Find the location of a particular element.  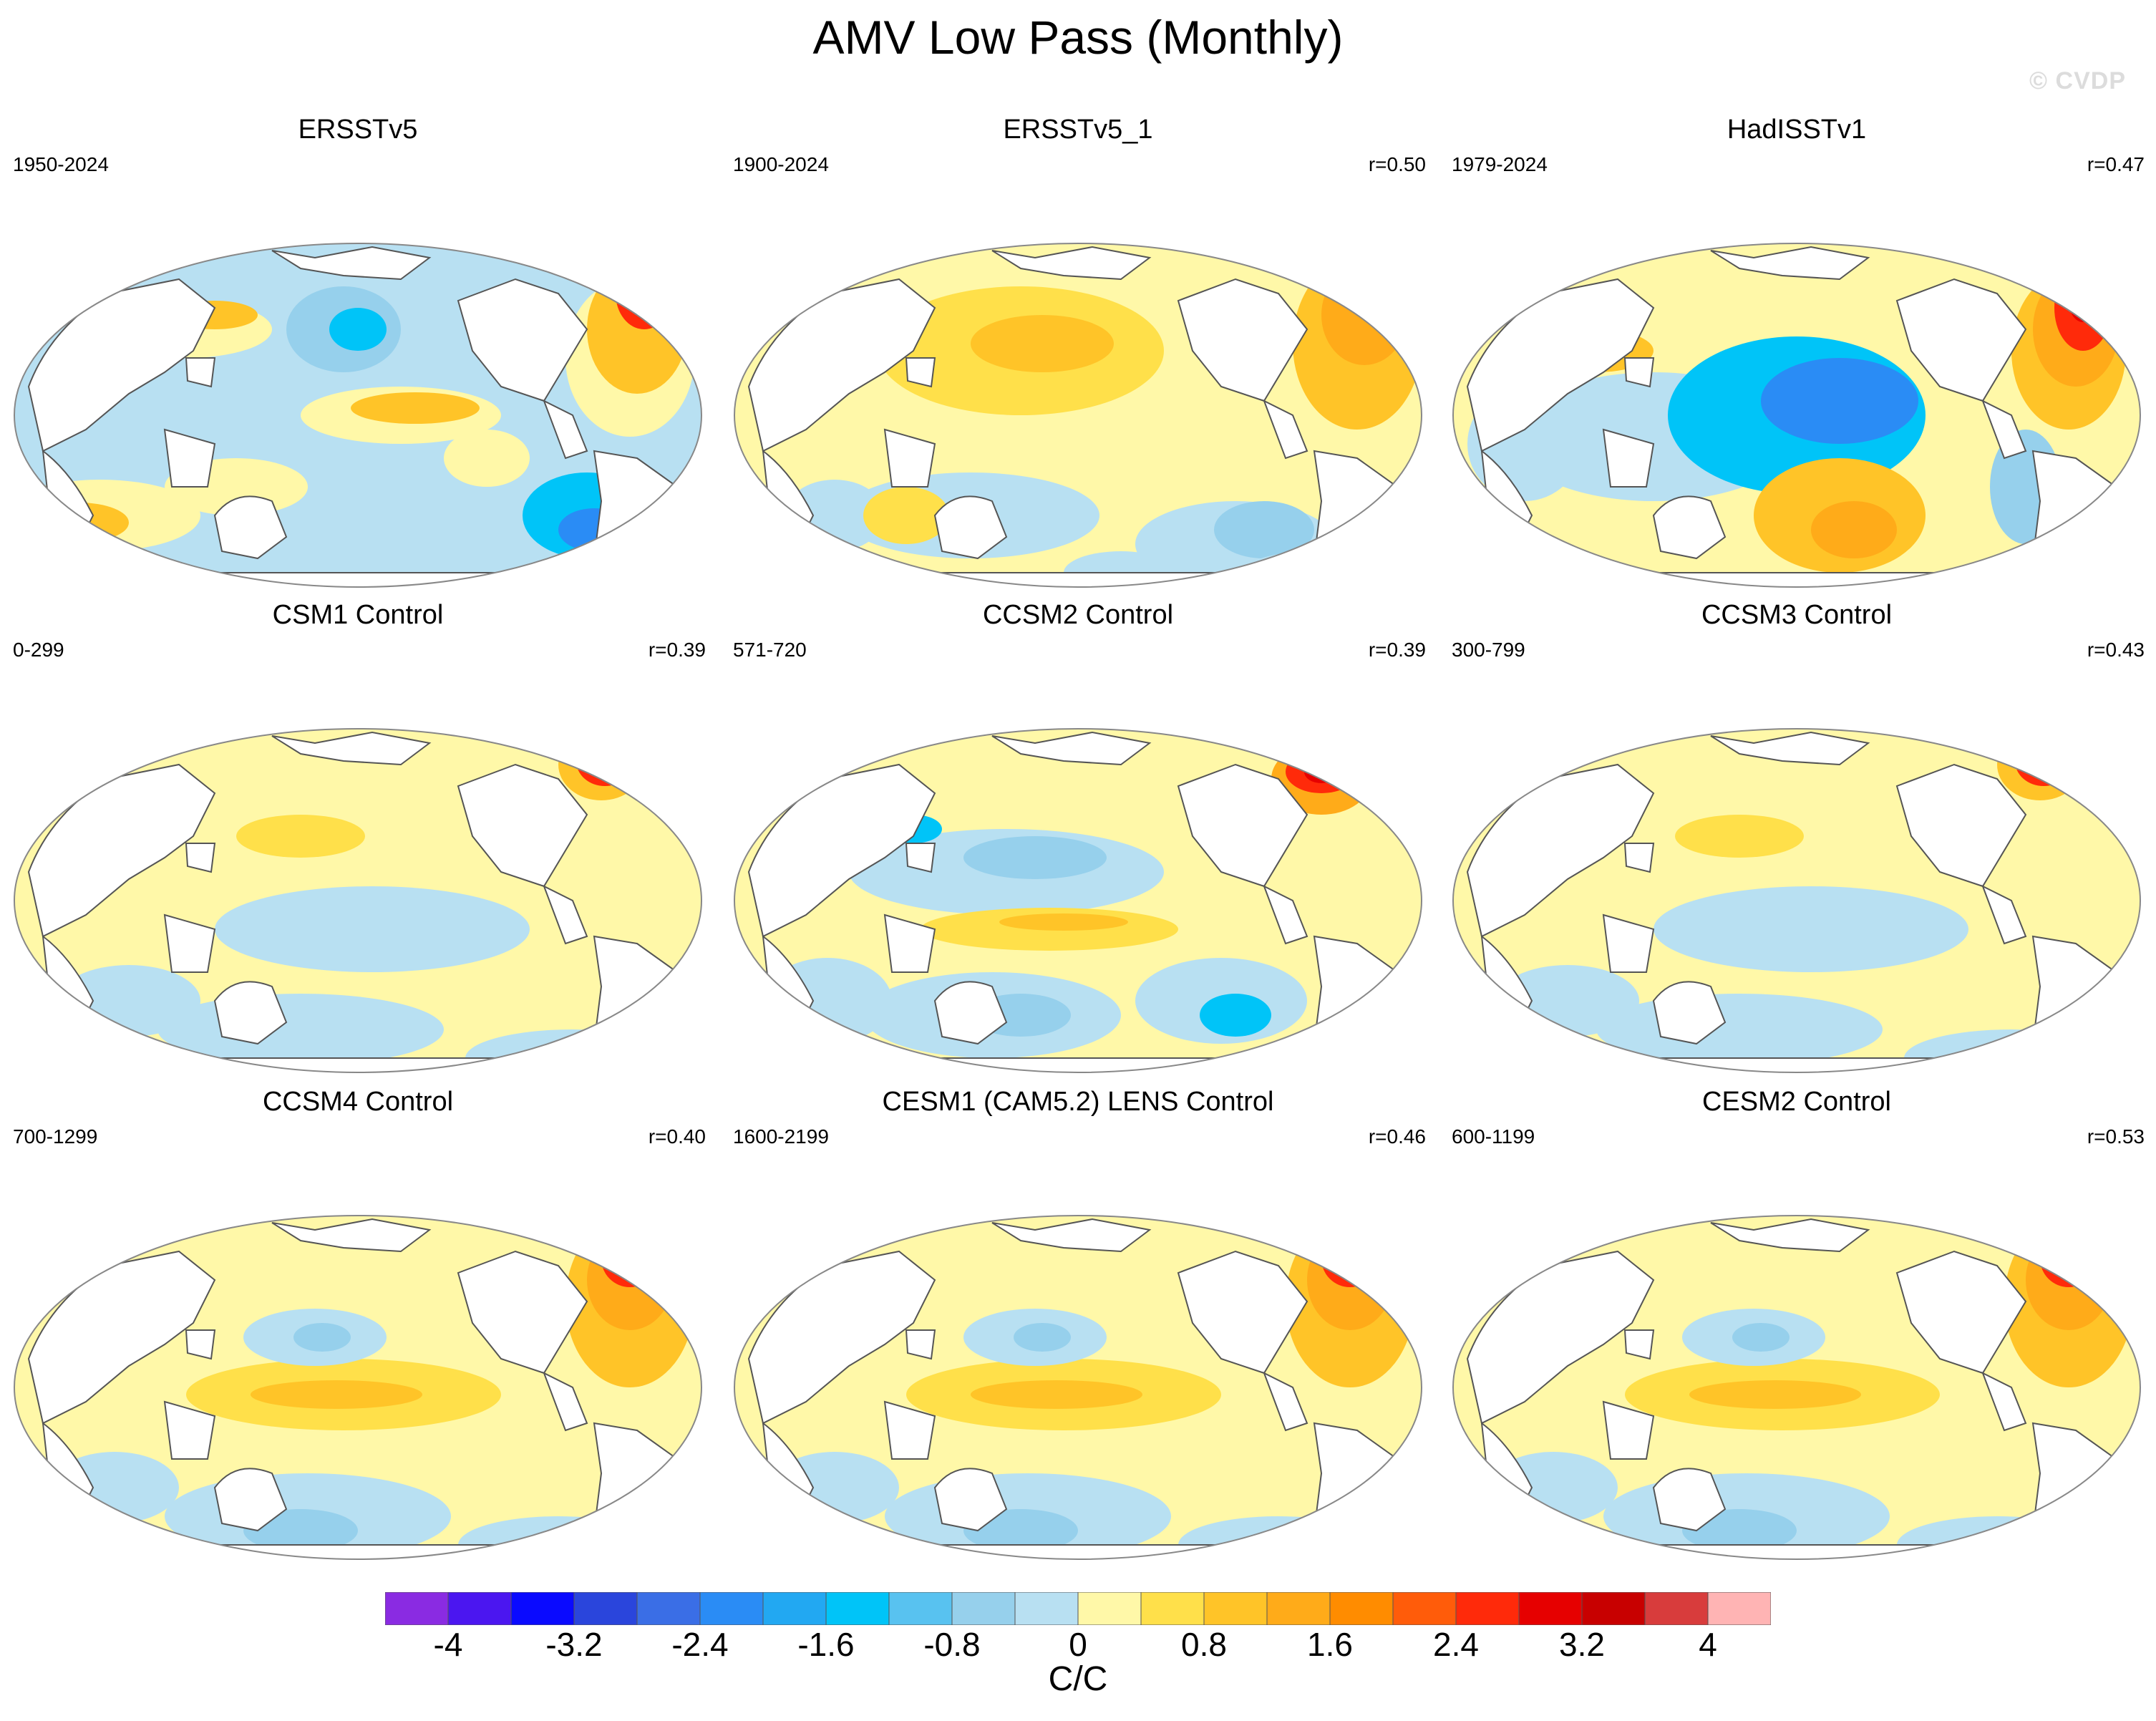

panel-title: HadISSTv1 is located at coordinates (1797, 130).